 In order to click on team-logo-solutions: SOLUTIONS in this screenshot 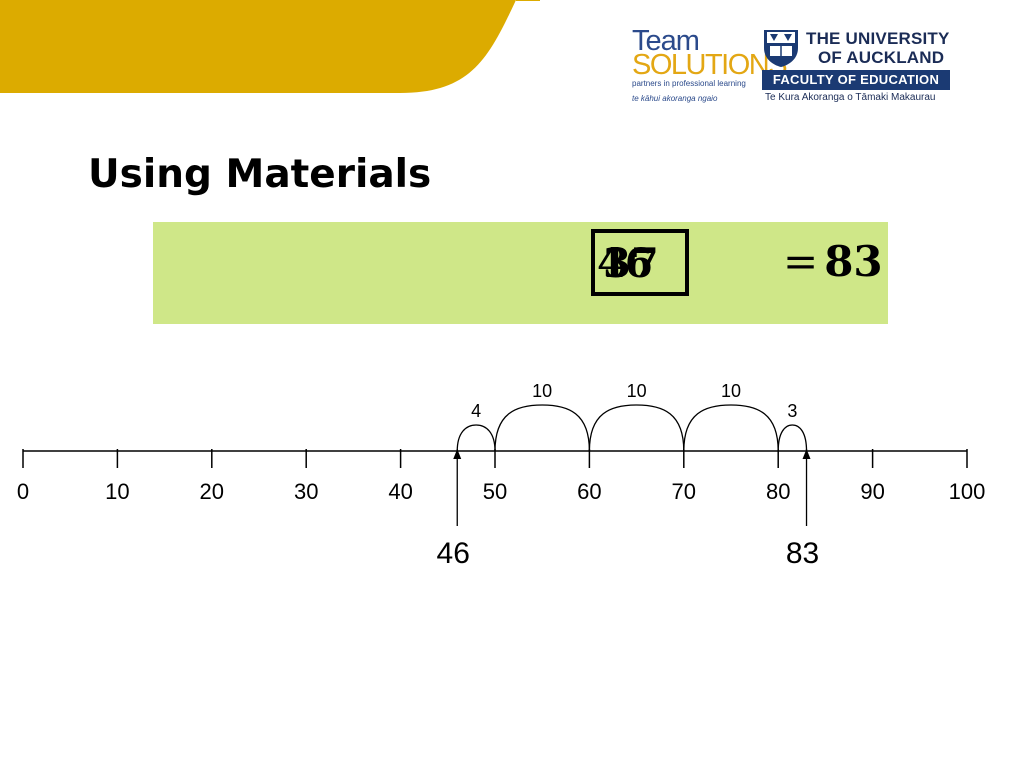, I will do `click(710, 65)`.